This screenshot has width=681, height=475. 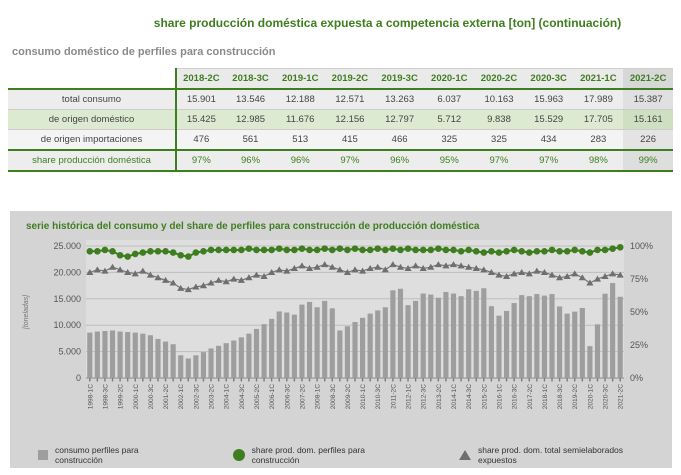 What do you see at coordinates (348, 397) in the screenshot?
I see `x-tick-label: 2009-2C` at bounding box center [348, 397].